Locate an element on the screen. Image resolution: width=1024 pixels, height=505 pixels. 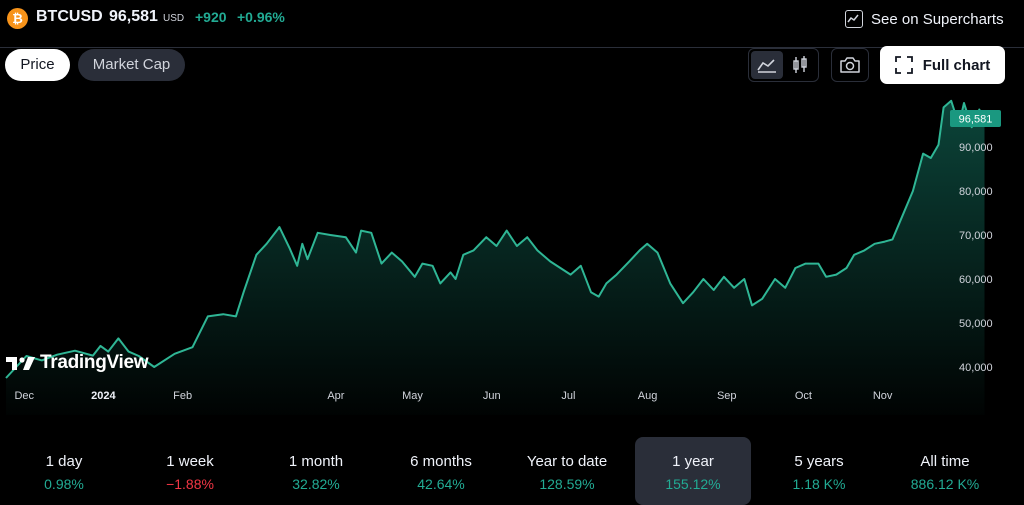
tab-market-cap: Market Cap is located at coordinates (131, 65).